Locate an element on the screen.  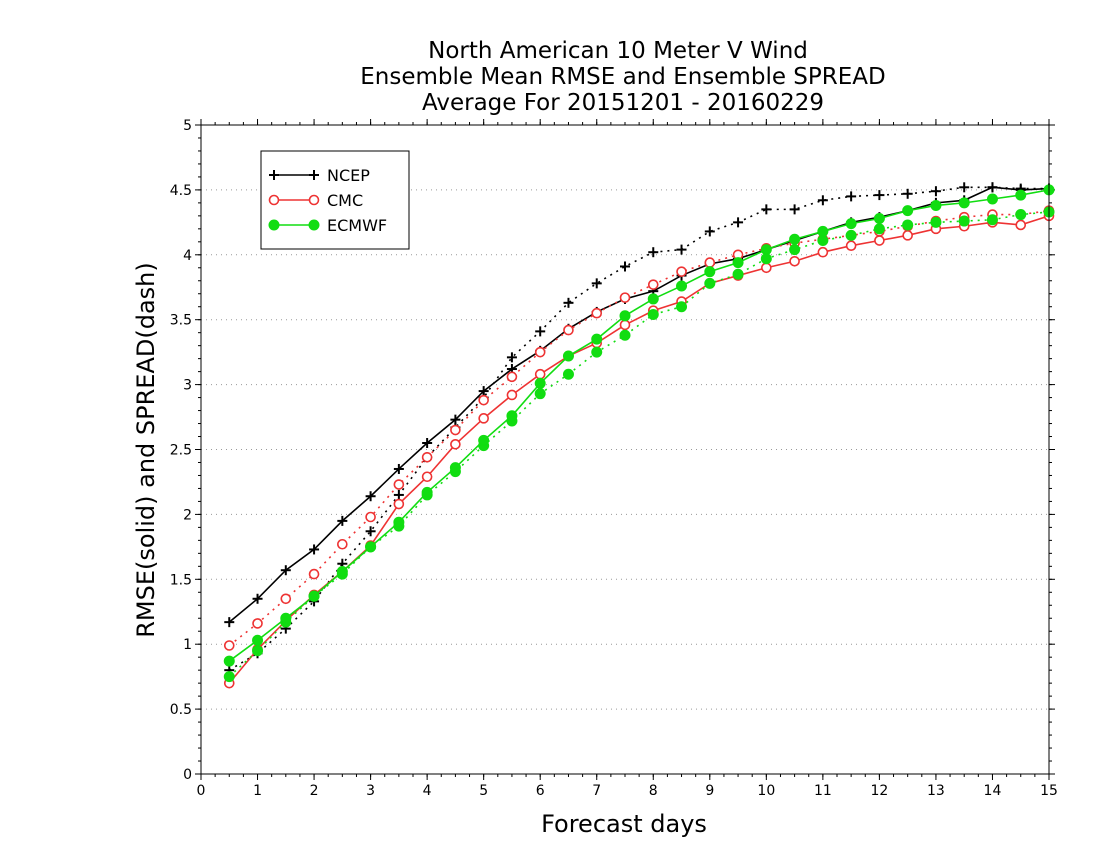
y-tick-label-8: 4 is located at coordinates (187, 256).